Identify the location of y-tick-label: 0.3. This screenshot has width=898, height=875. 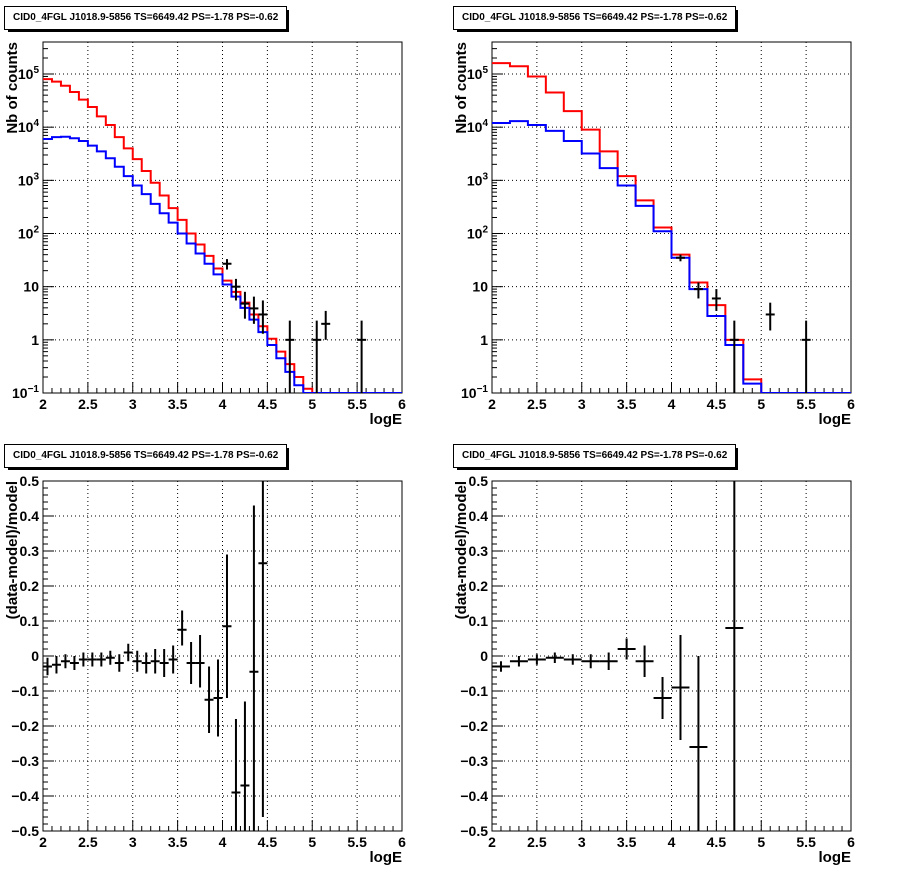
(30, 551).